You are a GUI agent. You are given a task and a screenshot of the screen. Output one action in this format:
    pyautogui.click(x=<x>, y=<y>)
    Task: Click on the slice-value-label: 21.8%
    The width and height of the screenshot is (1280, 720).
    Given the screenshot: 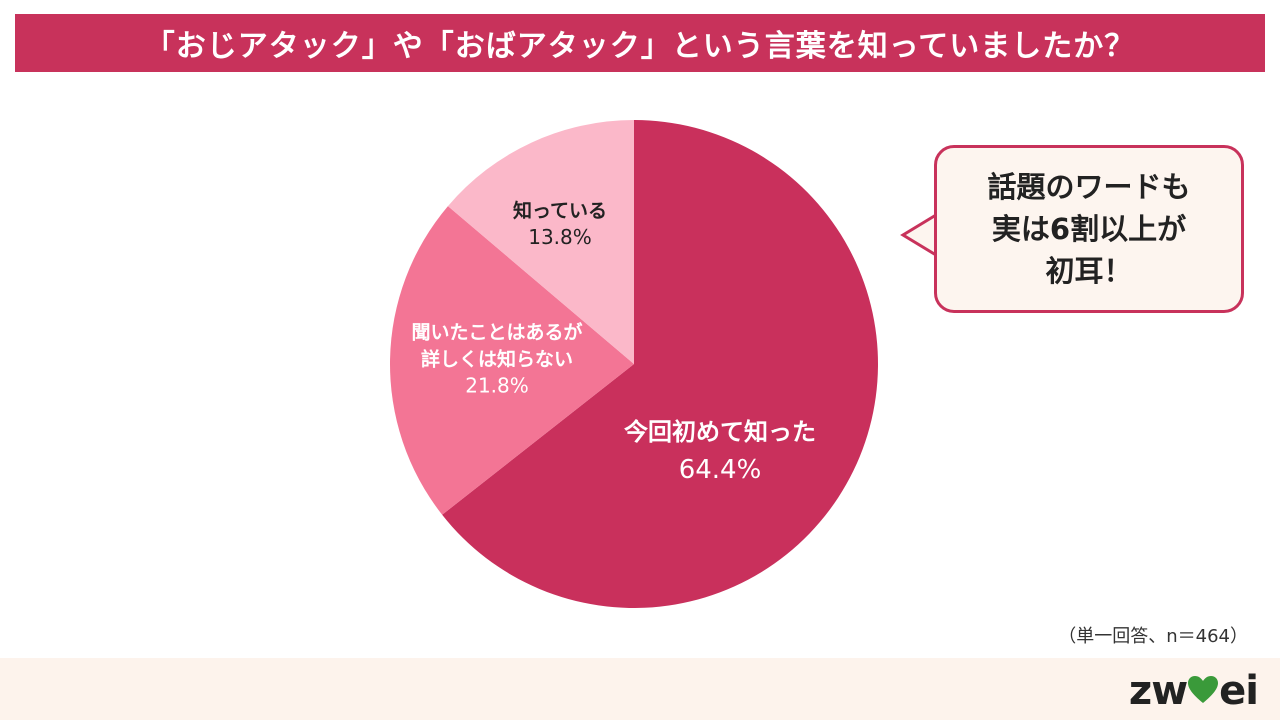 What is the action you would take?
    pyautogui.click(x=497, y=386)
    